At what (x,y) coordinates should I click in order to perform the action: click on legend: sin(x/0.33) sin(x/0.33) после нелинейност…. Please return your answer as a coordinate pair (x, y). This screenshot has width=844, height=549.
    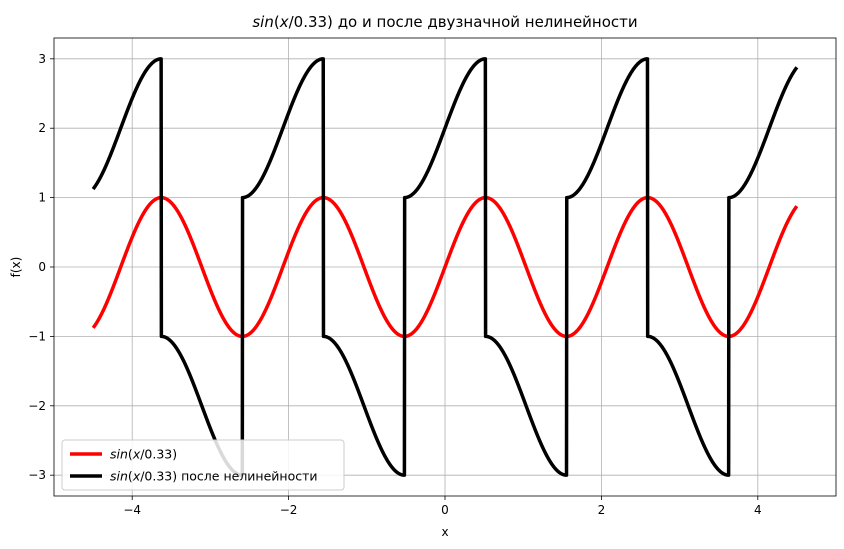
    Looking at the image, I should click on (203, 465).